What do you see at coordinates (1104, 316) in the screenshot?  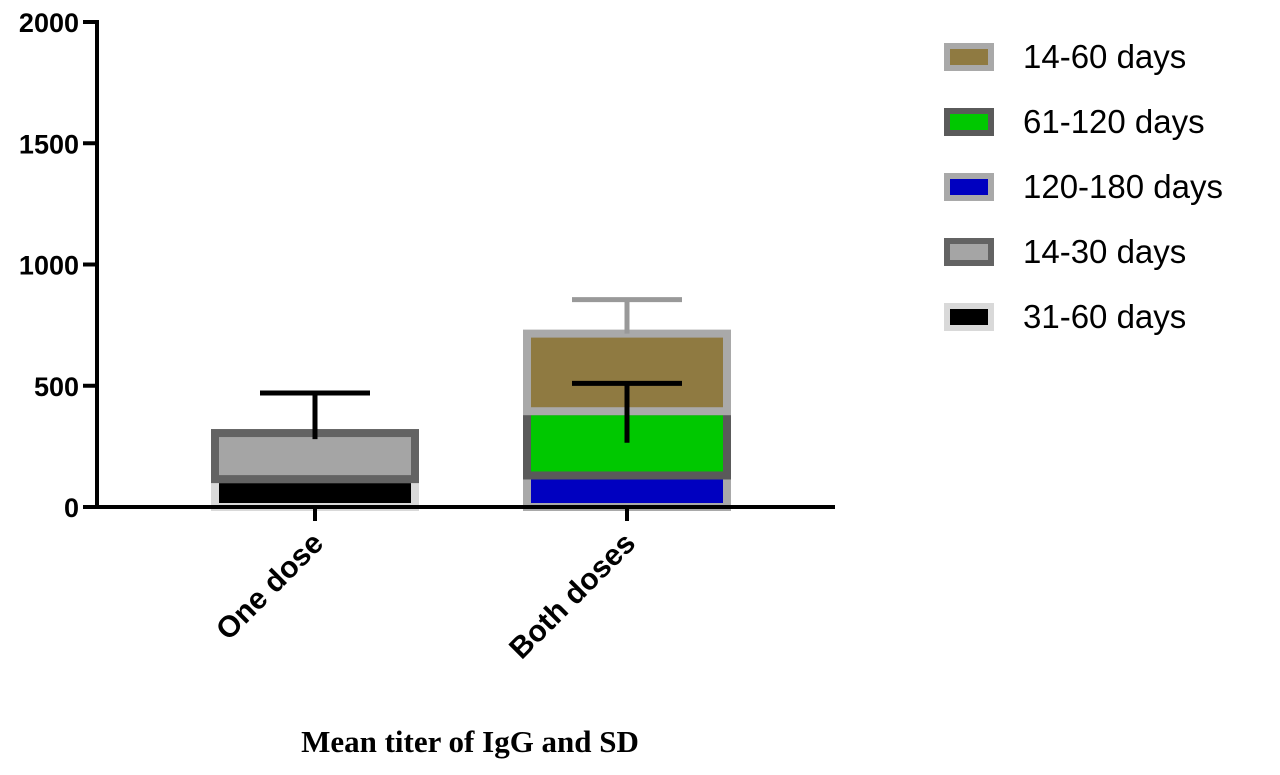 I see `legend-label: 31-60 days` at bounding box center [1104, 316].